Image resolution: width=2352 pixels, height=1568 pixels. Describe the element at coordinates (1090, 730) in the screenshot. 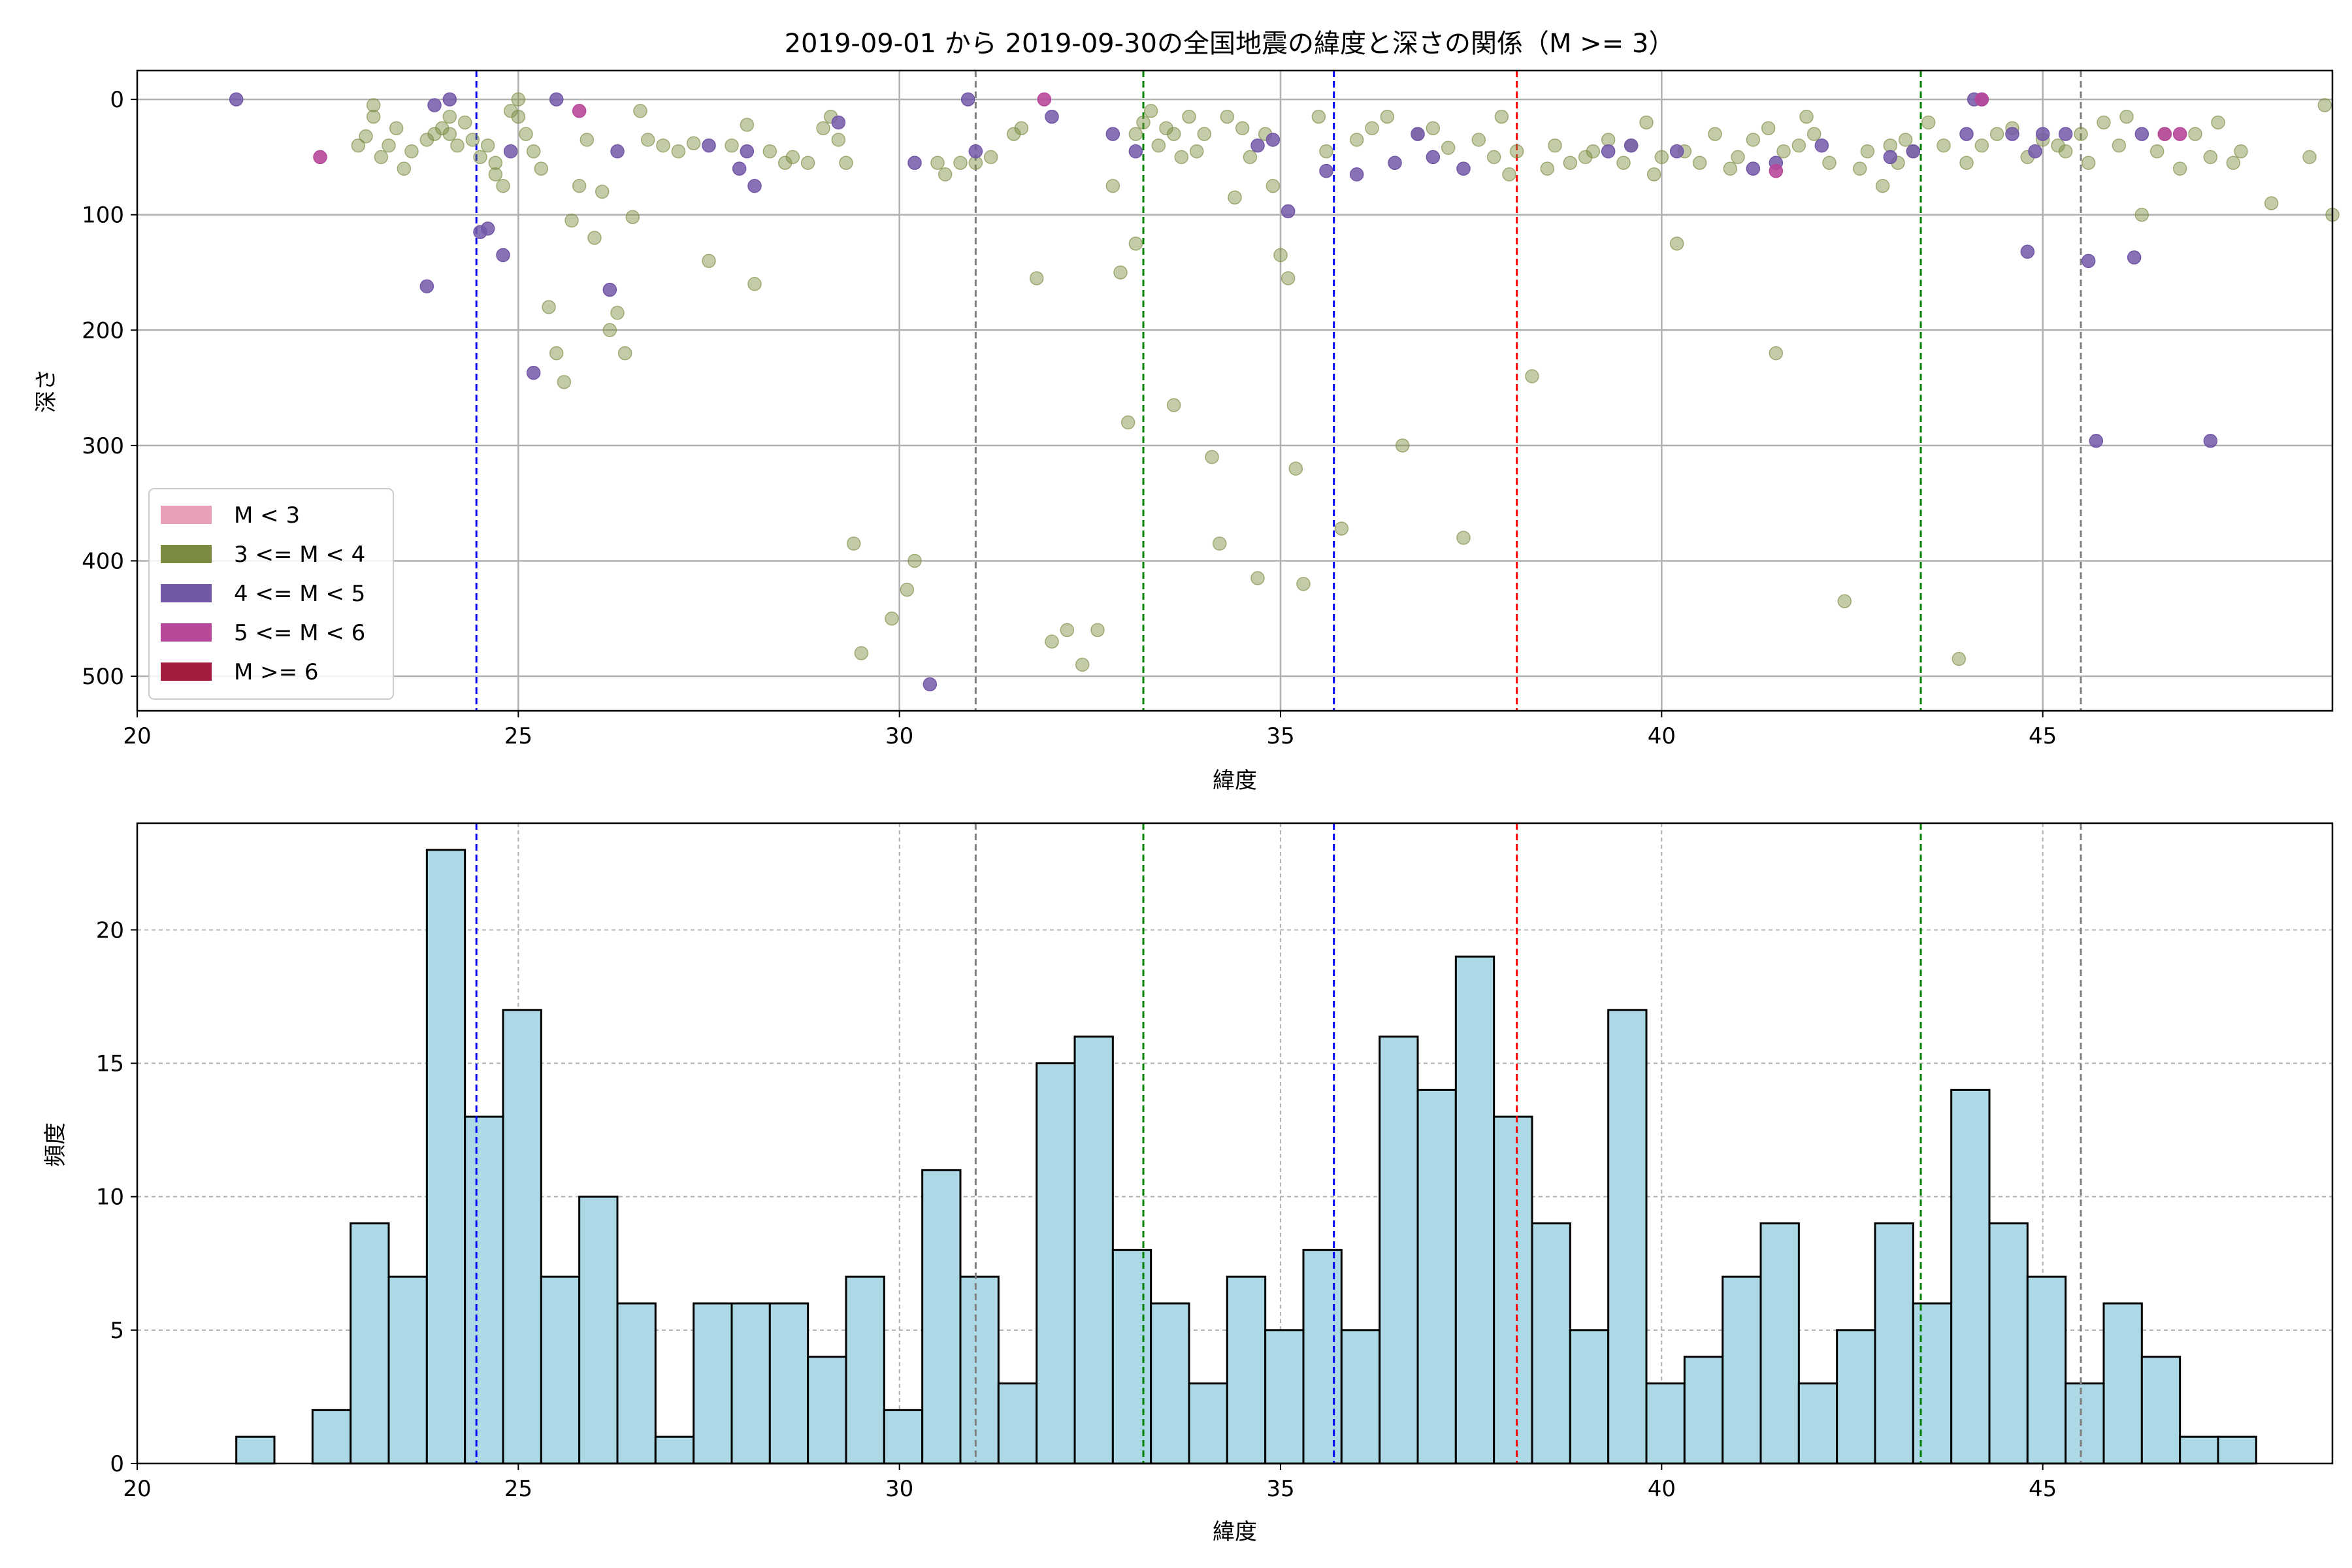

I see `scatter-x-ticks: 20 25 30 35 40 45` at that location.